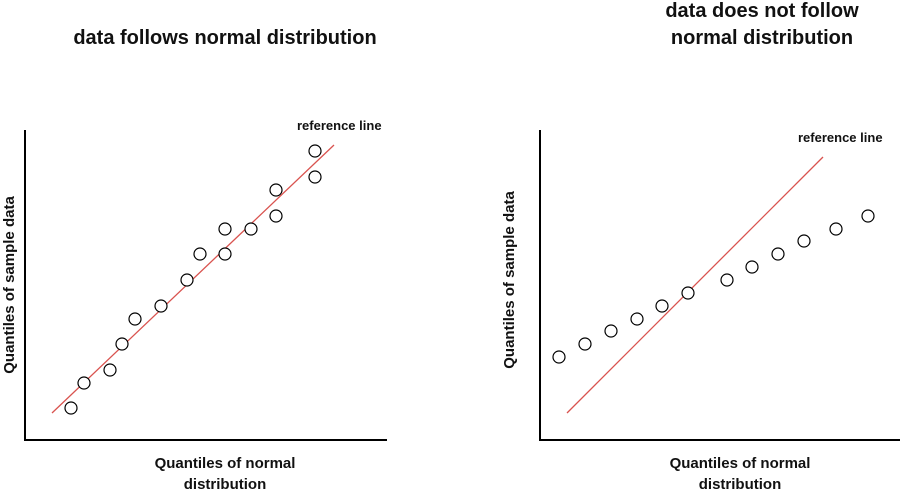 This screenshot has width=900, height=490. What do you see at coordinates (713, 286) in the screenshot?
I see `points` at bounding box center [713, 286].